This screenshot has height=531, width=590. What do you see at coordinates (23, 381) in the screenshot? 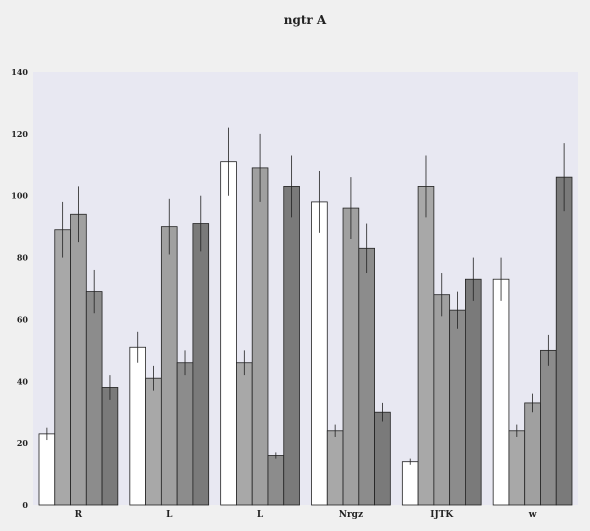
I see `y-tick-label: 40` at bounding box center [23, 381].